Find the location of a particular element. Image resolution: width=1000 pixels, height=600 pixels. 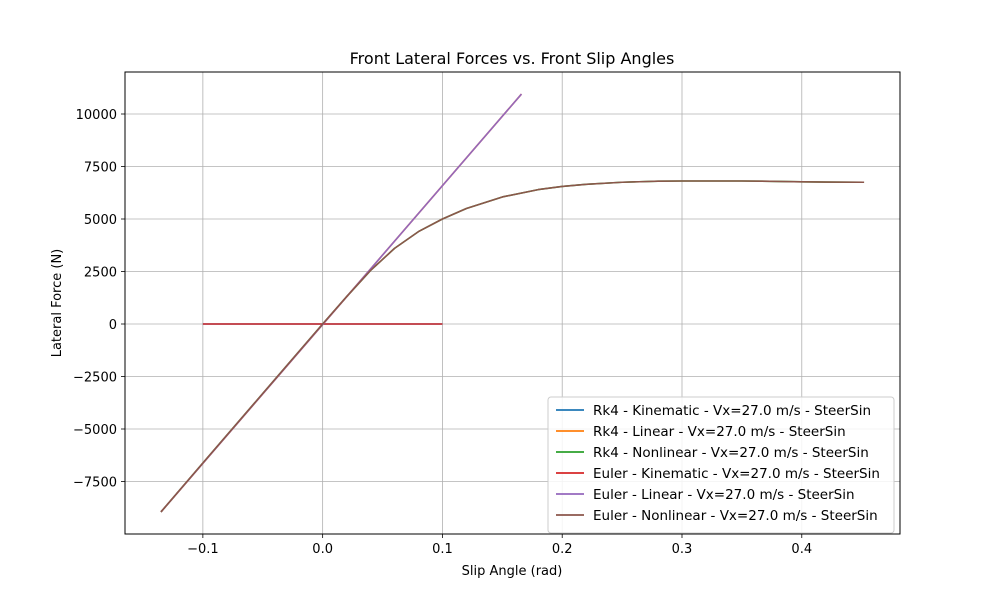

y-tick-label: 7500 is located at coordinates (100, 168).